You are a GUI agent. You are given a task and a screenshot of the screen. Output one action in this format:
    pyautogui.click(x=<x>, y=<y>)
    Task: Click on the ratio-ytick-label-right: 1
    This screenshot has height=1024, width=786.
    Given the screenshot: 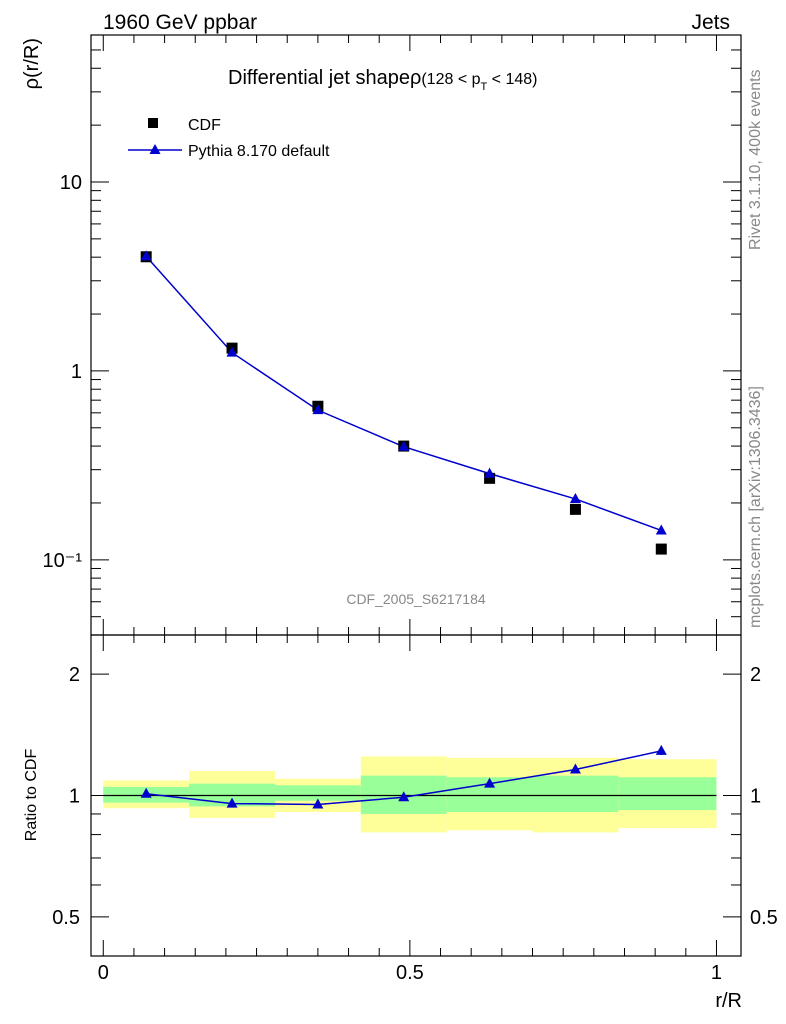 What is the action you would take?
    pyautogui.click(x=755, y=797)
    